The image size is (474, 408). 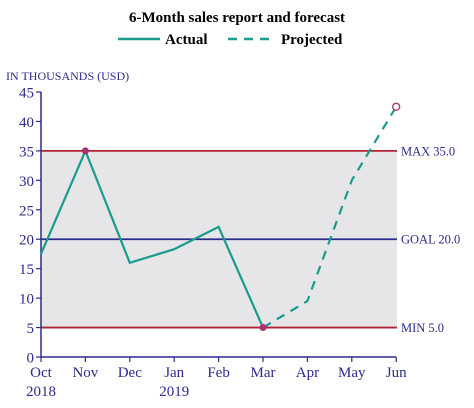 What do you see at coordinates (41, 373) in the screenshot?
I see `x-tick-label-0: Oct` at bounding box center [41, 373].